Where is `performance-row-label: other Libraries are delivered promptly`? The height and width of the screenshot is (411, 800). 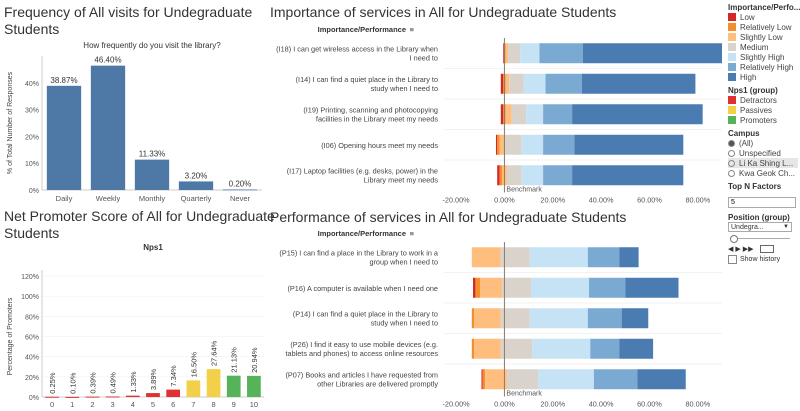 performance-row-label: other Libraries are delivered promptly is located at coordinates (377, 383).